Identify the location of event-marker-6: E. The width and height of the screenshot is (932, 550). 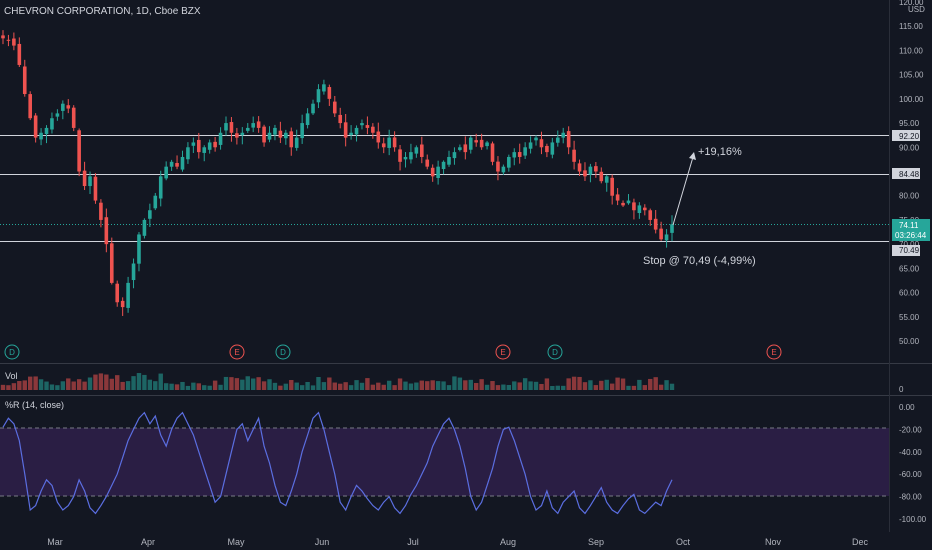
(774, 352).